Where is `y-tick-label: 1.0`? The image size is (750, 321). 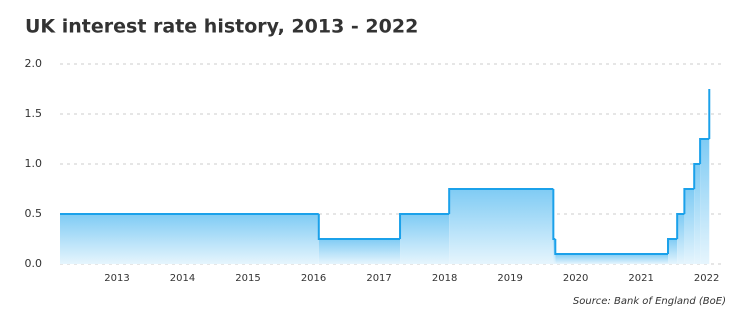
y-tick-label: 1.0 is located at coordinates (34, 163).